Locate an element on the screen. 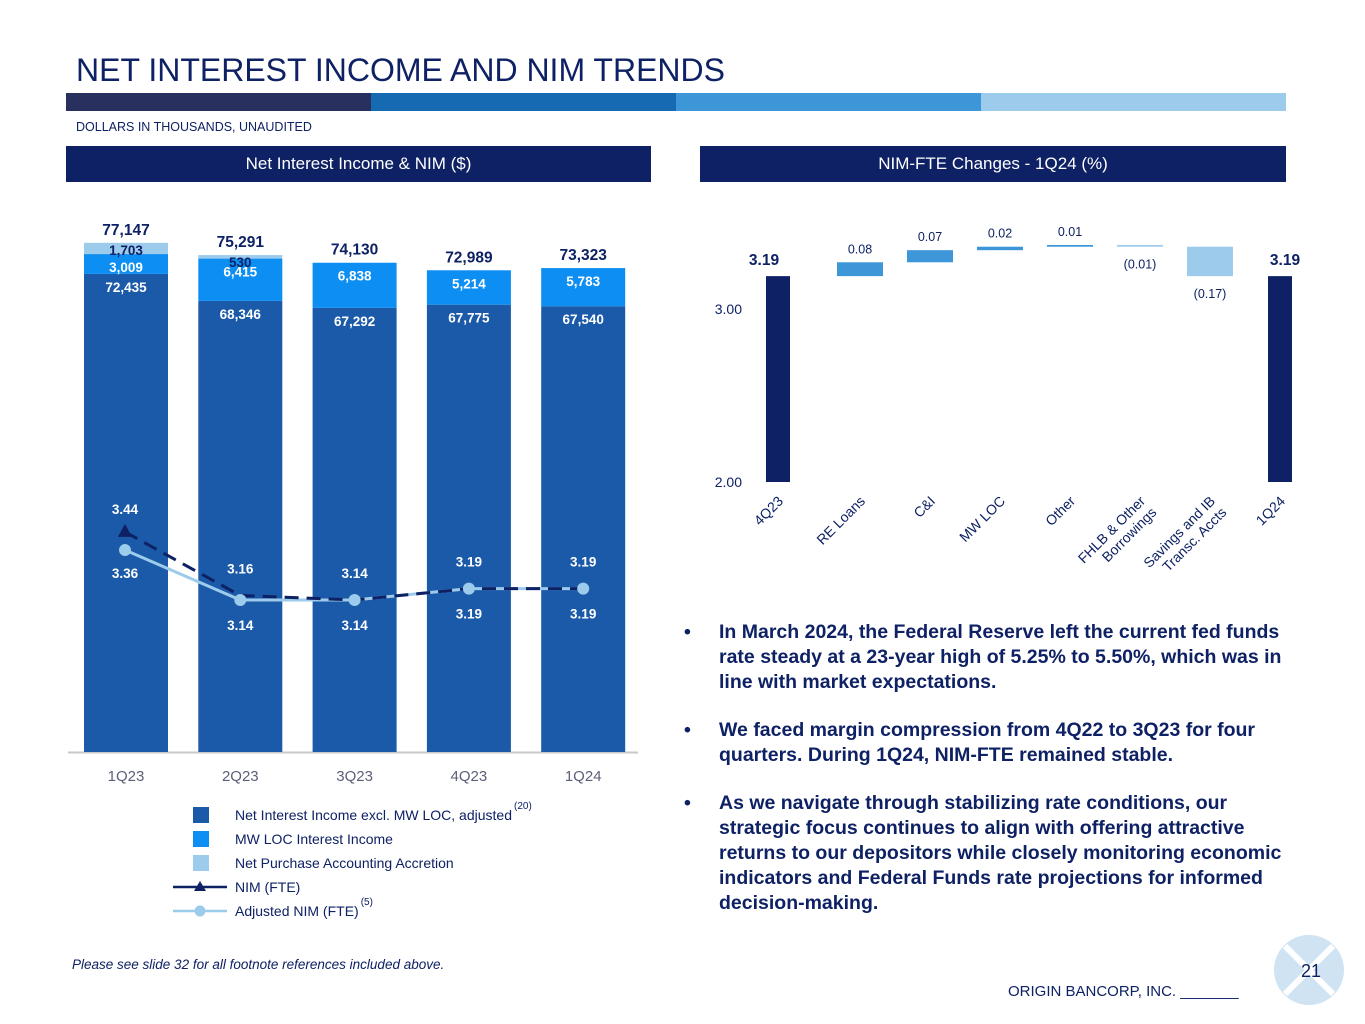 The image size is (1365, 1024). x-tick-label: MW LOC is located at coordinates (982, 519).